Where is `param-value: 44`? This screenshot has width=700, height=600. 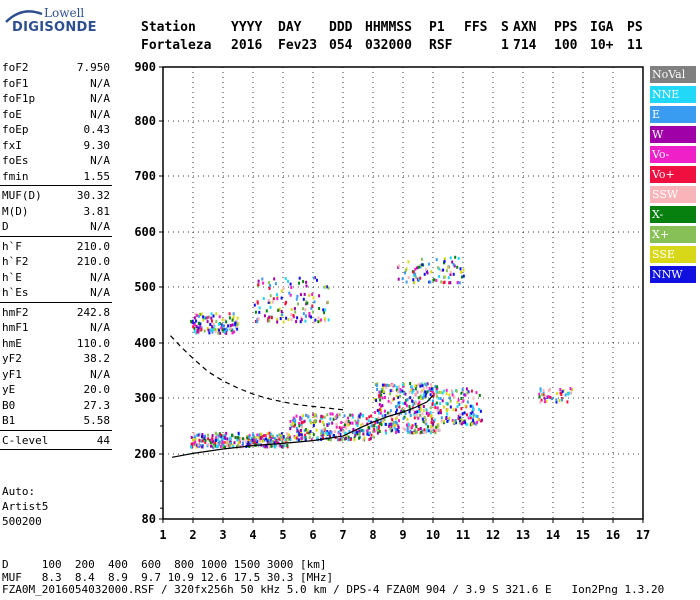 param-value: 44 is located at coordinates (103, 440).